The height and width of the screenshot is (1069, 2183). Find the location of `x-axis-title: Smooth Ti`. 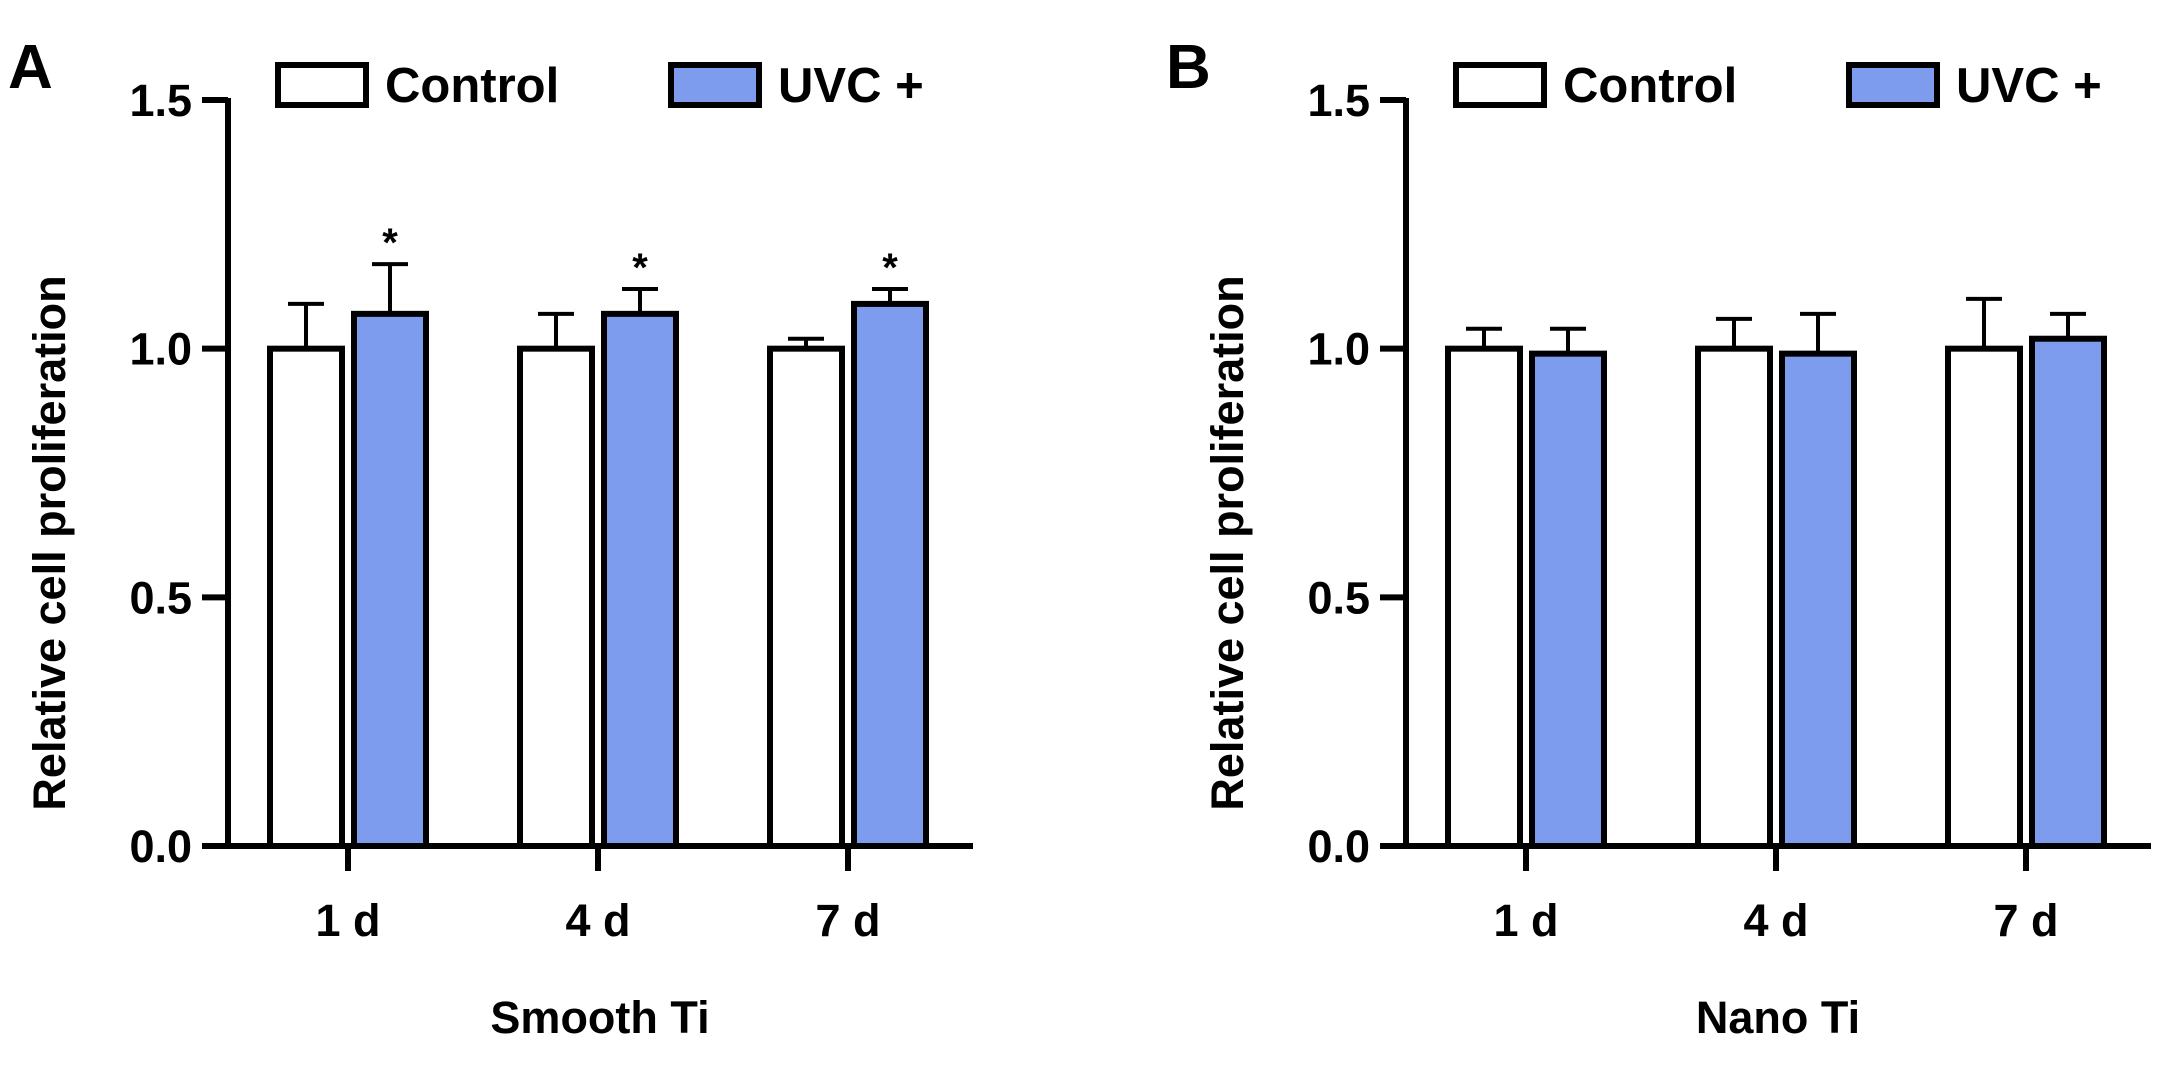

x-axis-title: Smooth Ti is located at coordinates (599, 1017).